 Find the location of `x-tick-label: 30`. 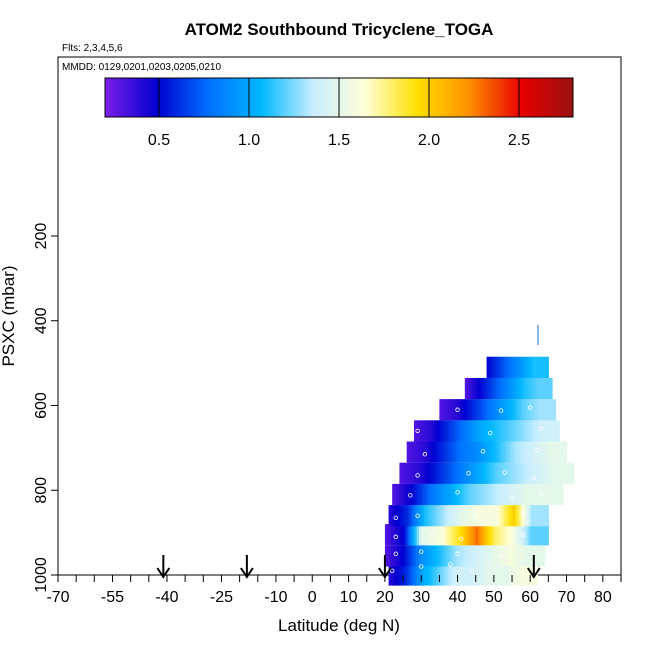

x-tick-label: 30 is located at coordinates (421, 597).